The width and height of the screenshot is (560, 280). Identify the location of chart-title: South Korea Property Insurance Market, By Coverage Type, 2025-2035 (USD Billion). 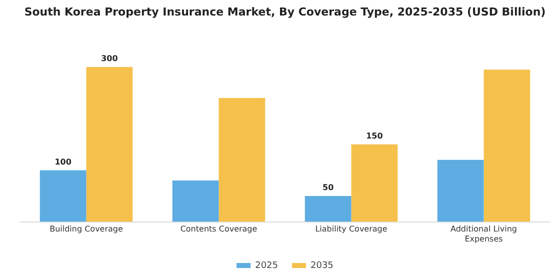
(285, 11).